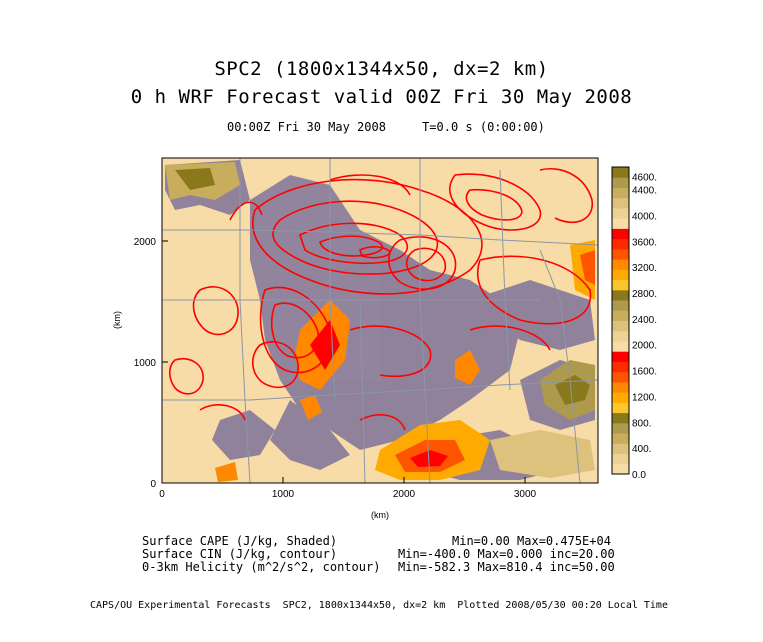 The image size is (763, 642). What do you see at coordinates (386, 127) in the screenshot?
I see `valid-time-label: 00:00Z Fri 30 May 2008 T=0.0 s (0:00:00)` at bounding box center [386, 127].